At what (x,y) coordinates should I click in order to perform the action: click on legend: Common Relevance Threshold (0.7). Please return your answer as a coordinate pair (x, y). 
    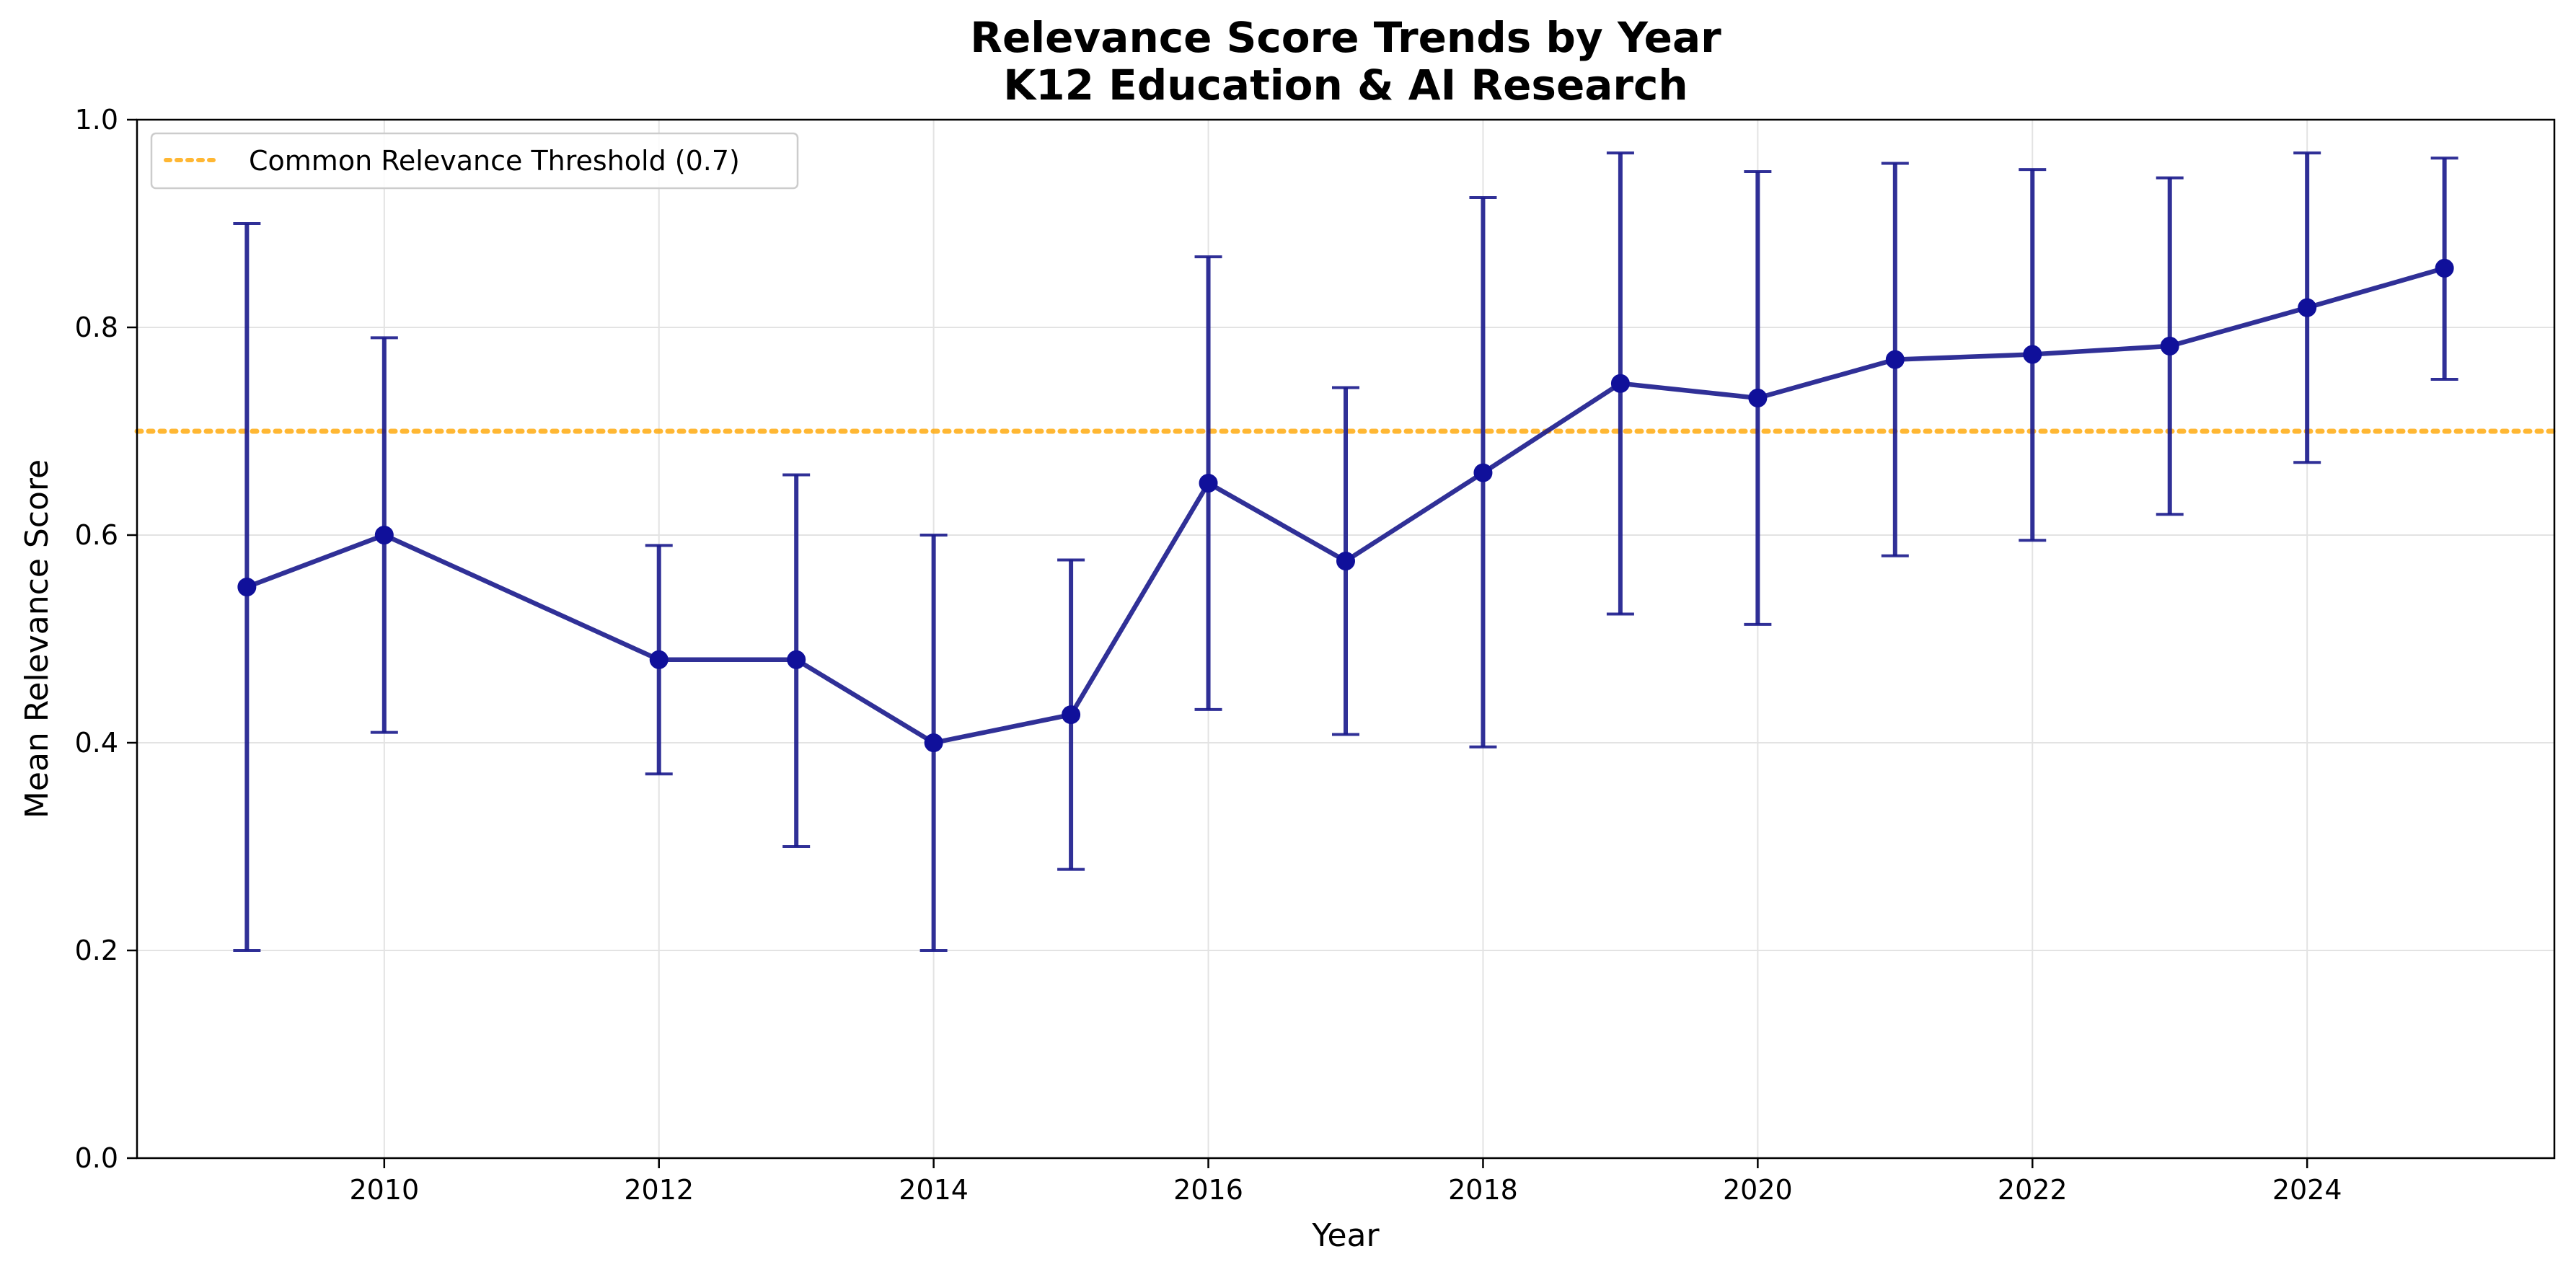
    Looking at the image, I should click on (474, 161).